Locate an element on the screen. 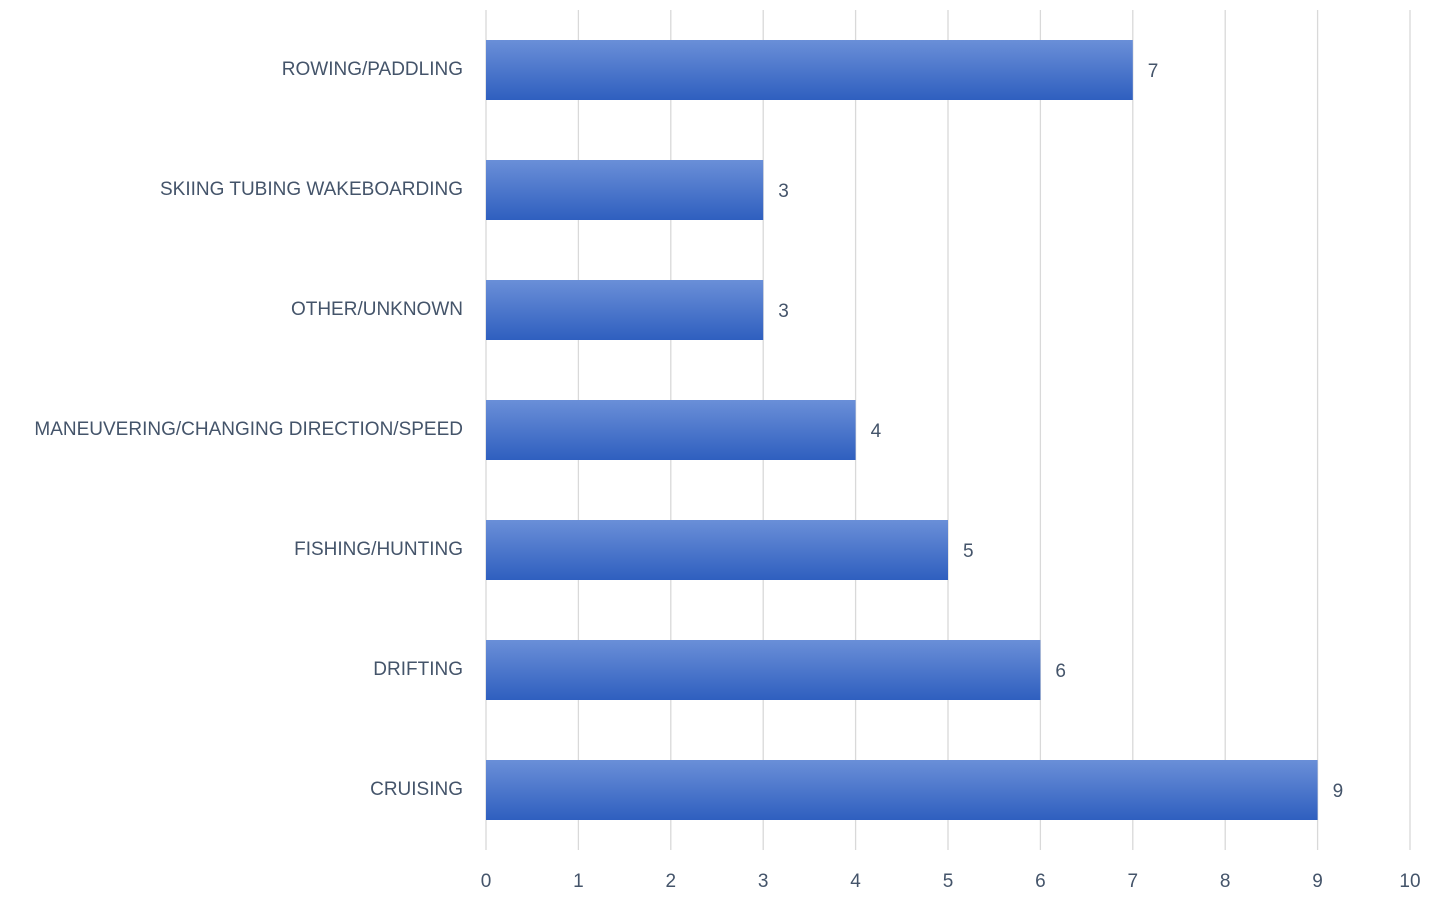 The width and height of the screenshot is (1444, 902). x-tick-label-8: 8 is located at coordinates (1225, 881).